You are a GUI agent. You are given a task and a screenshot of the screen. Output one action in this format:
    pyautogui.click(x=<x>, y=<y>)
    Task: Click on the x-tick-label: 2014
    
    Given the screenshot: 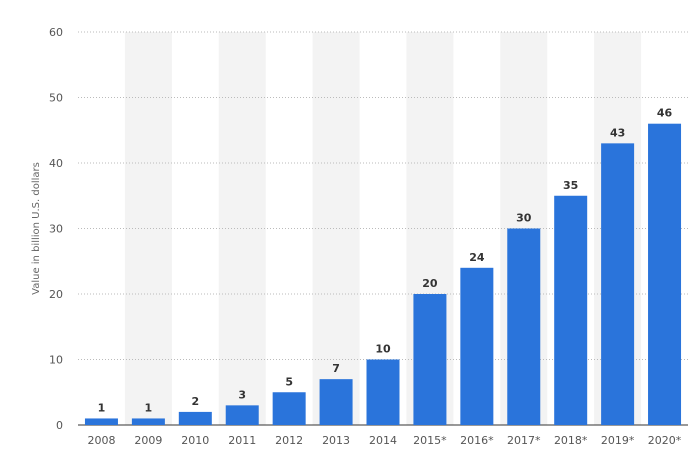 What is the action you would take?
    pyautogui.click(x=383, y=440)
    